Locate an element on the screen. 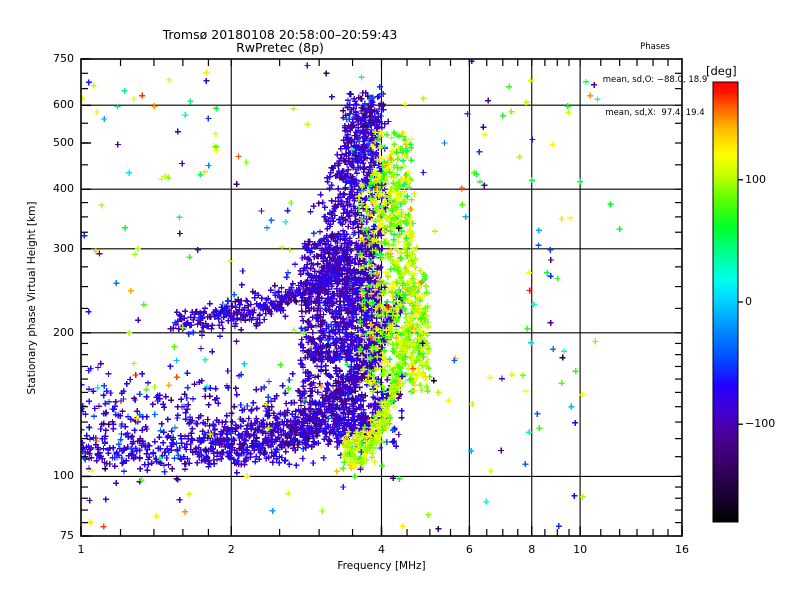  colorbar-ticks is located at coordinates (740, 302).